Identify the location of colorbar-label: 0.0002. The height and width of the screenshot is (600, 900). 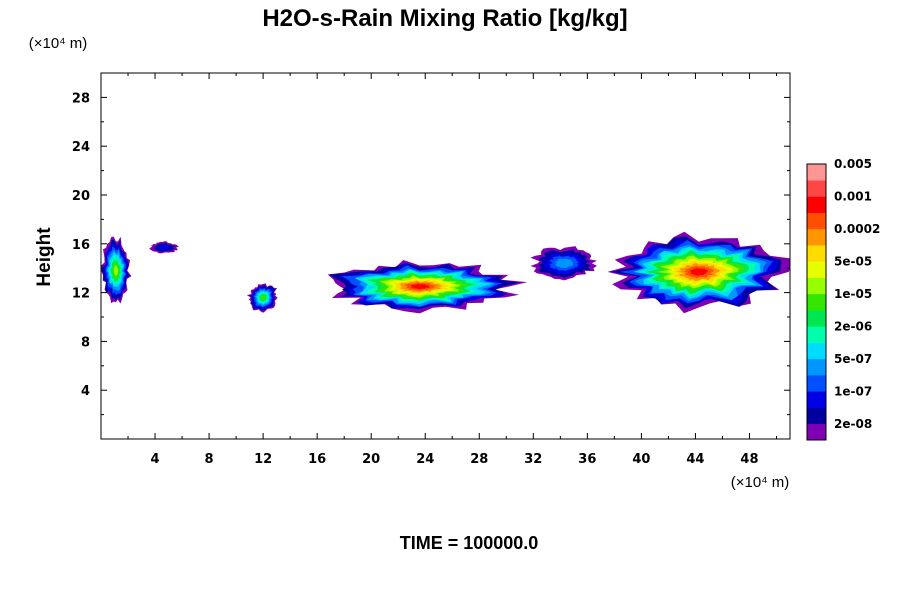
(857, 229).